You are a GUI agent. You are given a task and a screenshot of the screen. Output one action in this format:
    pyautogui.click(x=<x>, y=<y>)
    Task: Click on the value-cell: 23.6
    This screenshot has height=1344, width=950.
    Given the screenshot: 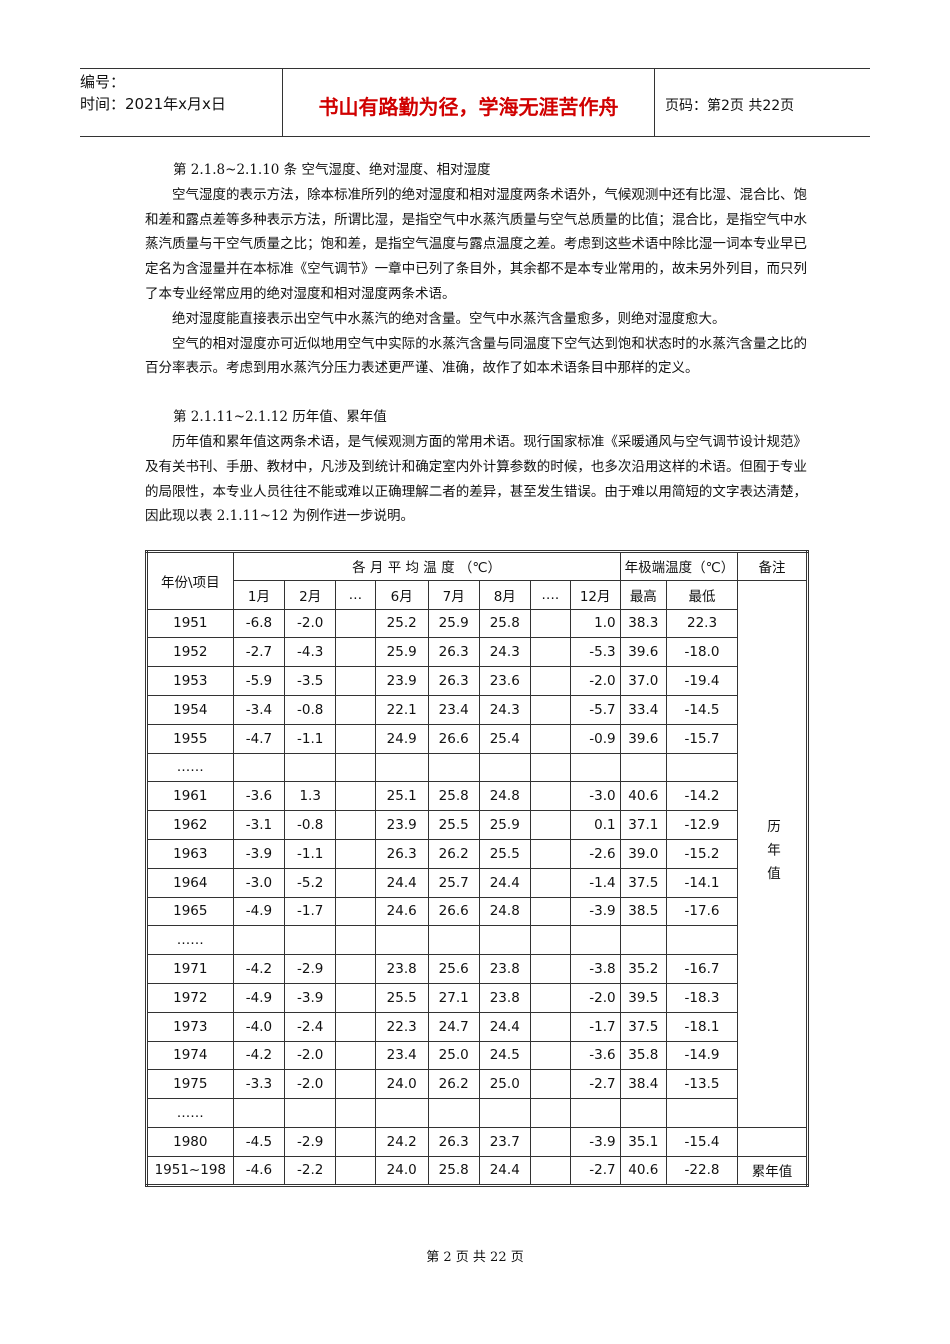 What is the action you would take?
    pyautogui.click(x=504, y=681)
    